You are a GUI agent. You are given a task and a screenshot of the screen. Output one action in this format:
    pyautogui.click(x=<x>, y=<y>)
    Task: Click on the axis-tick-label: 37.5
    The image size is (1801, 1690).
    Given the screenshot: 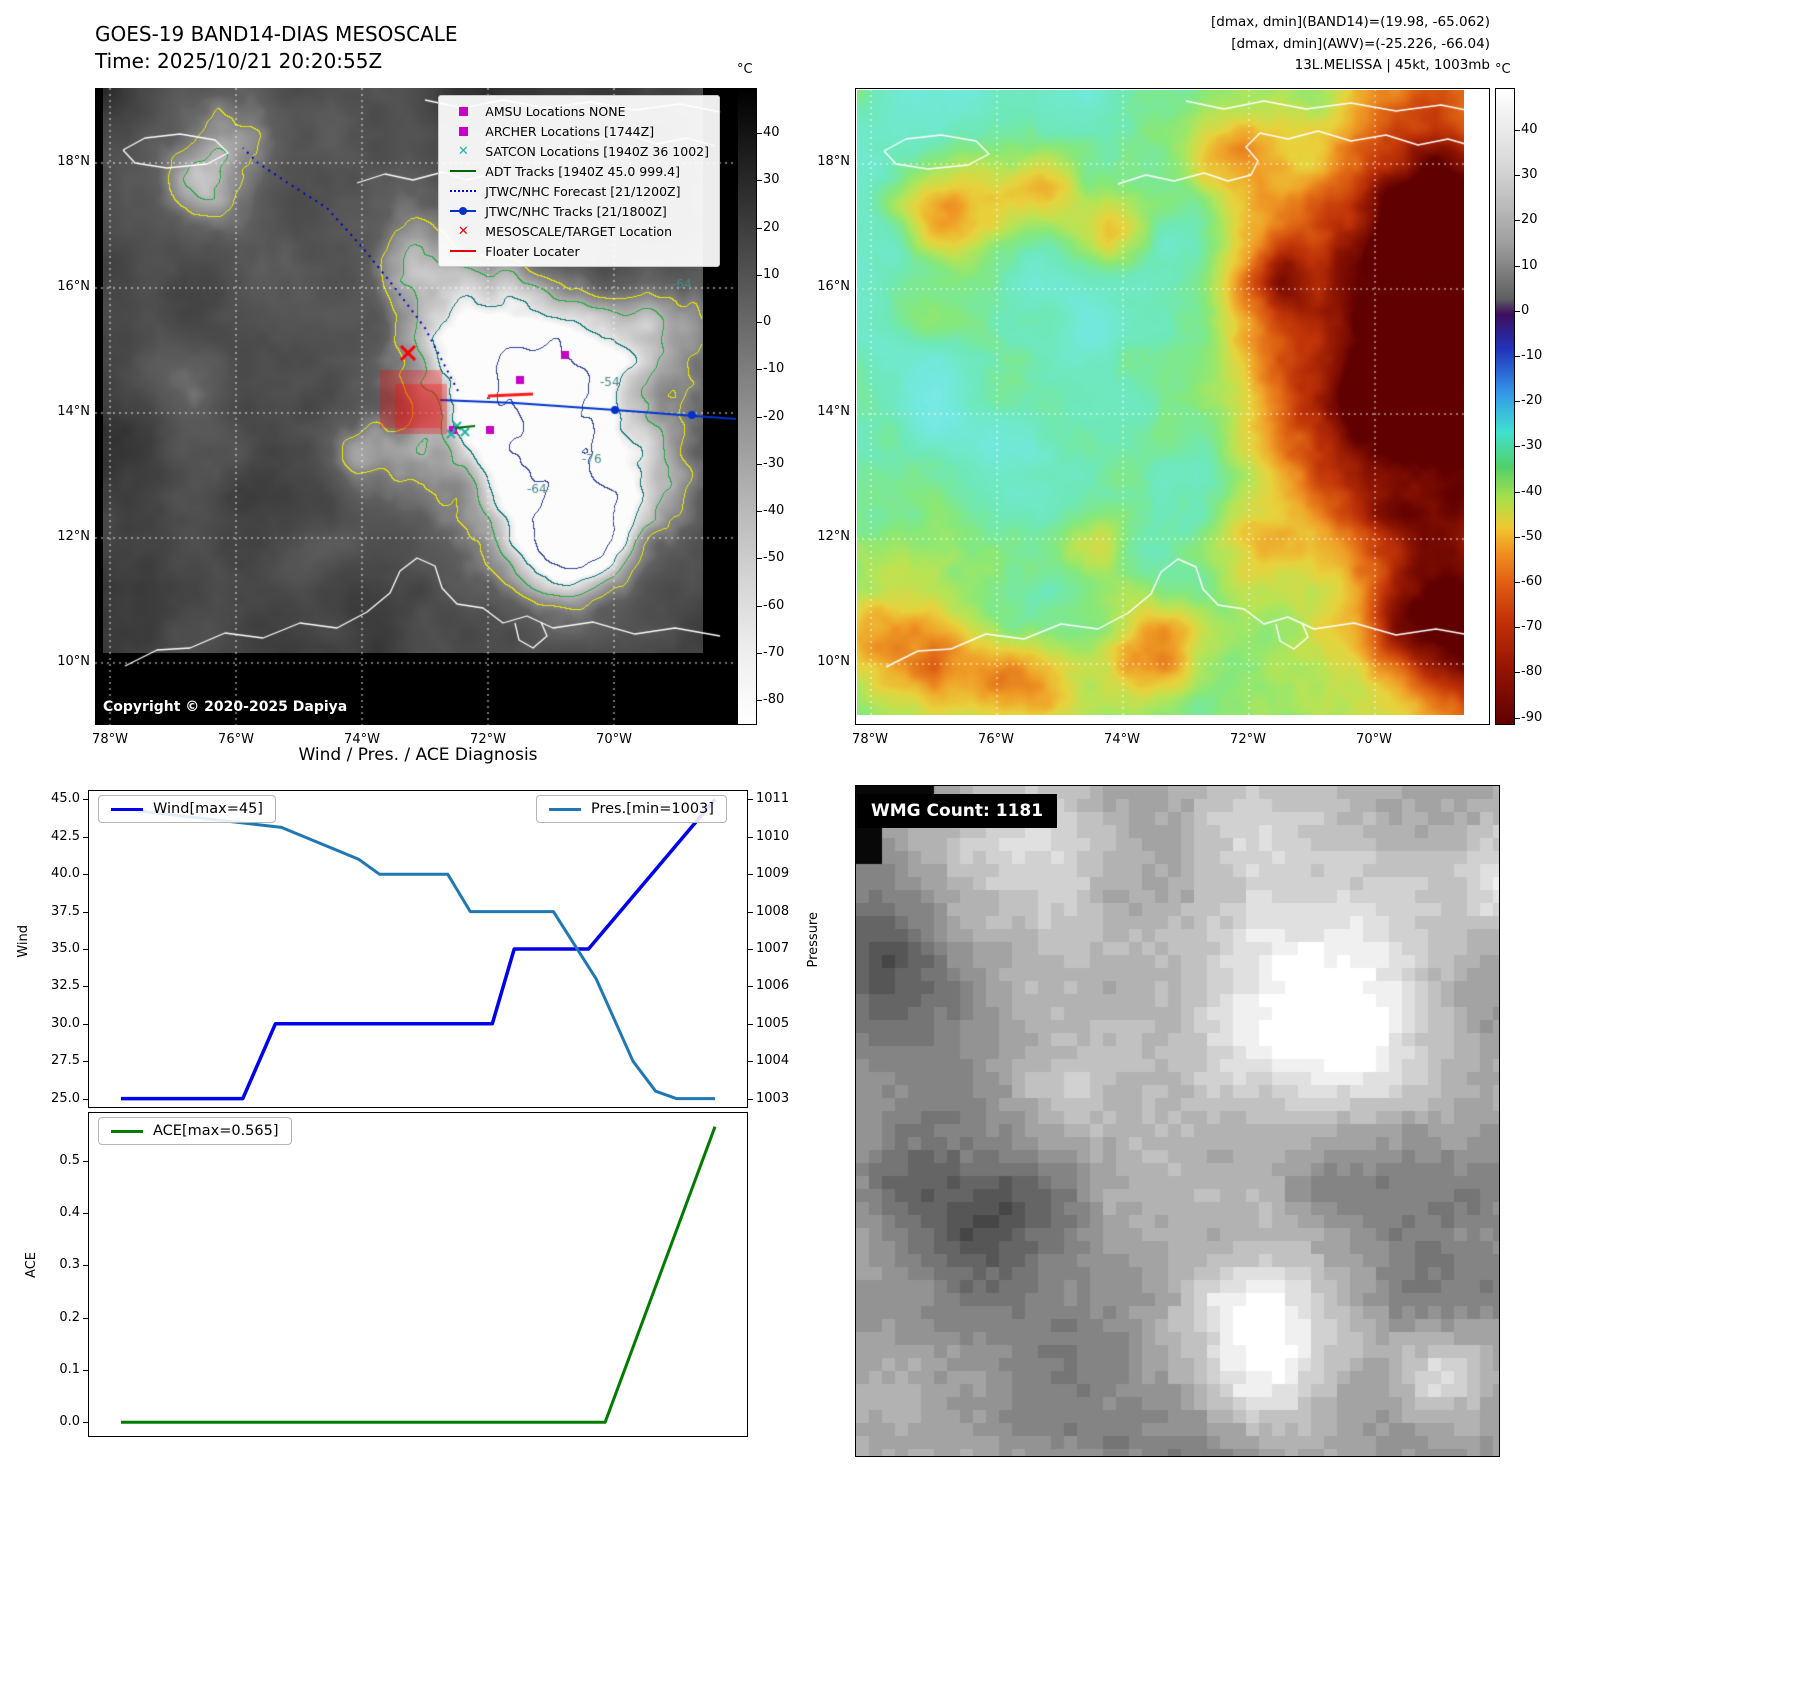 What is the action you would take?
    pyautogui.click(x=65, y=911)
    